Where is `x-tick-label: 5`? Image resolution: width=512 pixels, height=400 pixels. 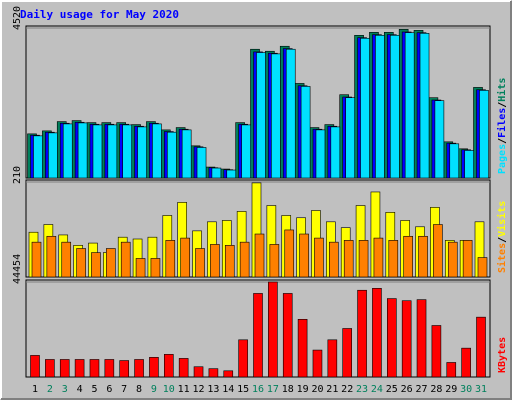
x-tick-label: 5 is located at coordinates (94, 389).